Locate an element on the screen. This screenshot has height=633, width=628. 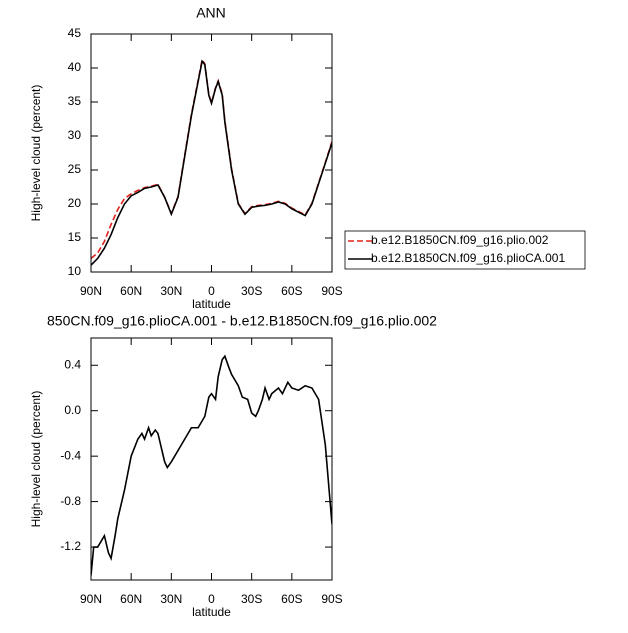
y-tick-label: 20 is located at coordinates (75, 203).